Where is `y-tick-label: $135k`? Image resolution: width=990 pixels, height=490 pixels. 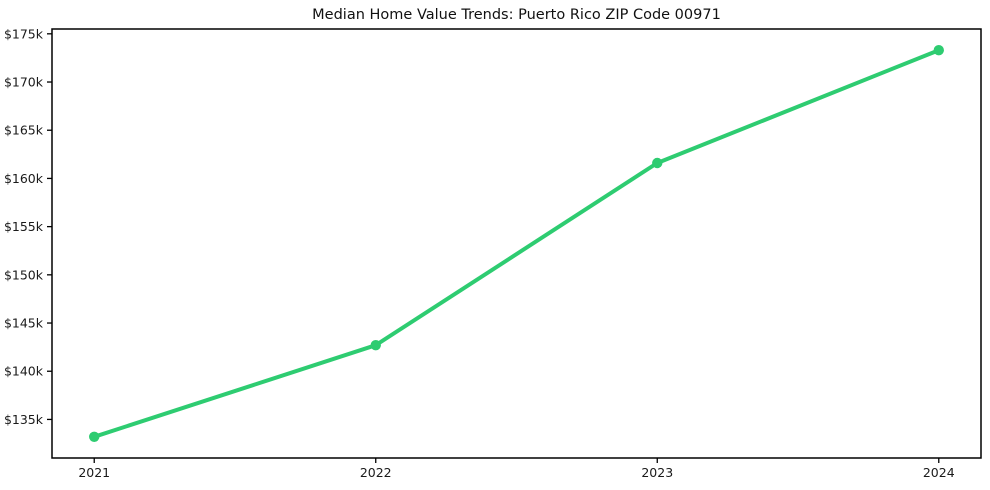
y-tick-label: $135k is located at coordinates (24, 419).